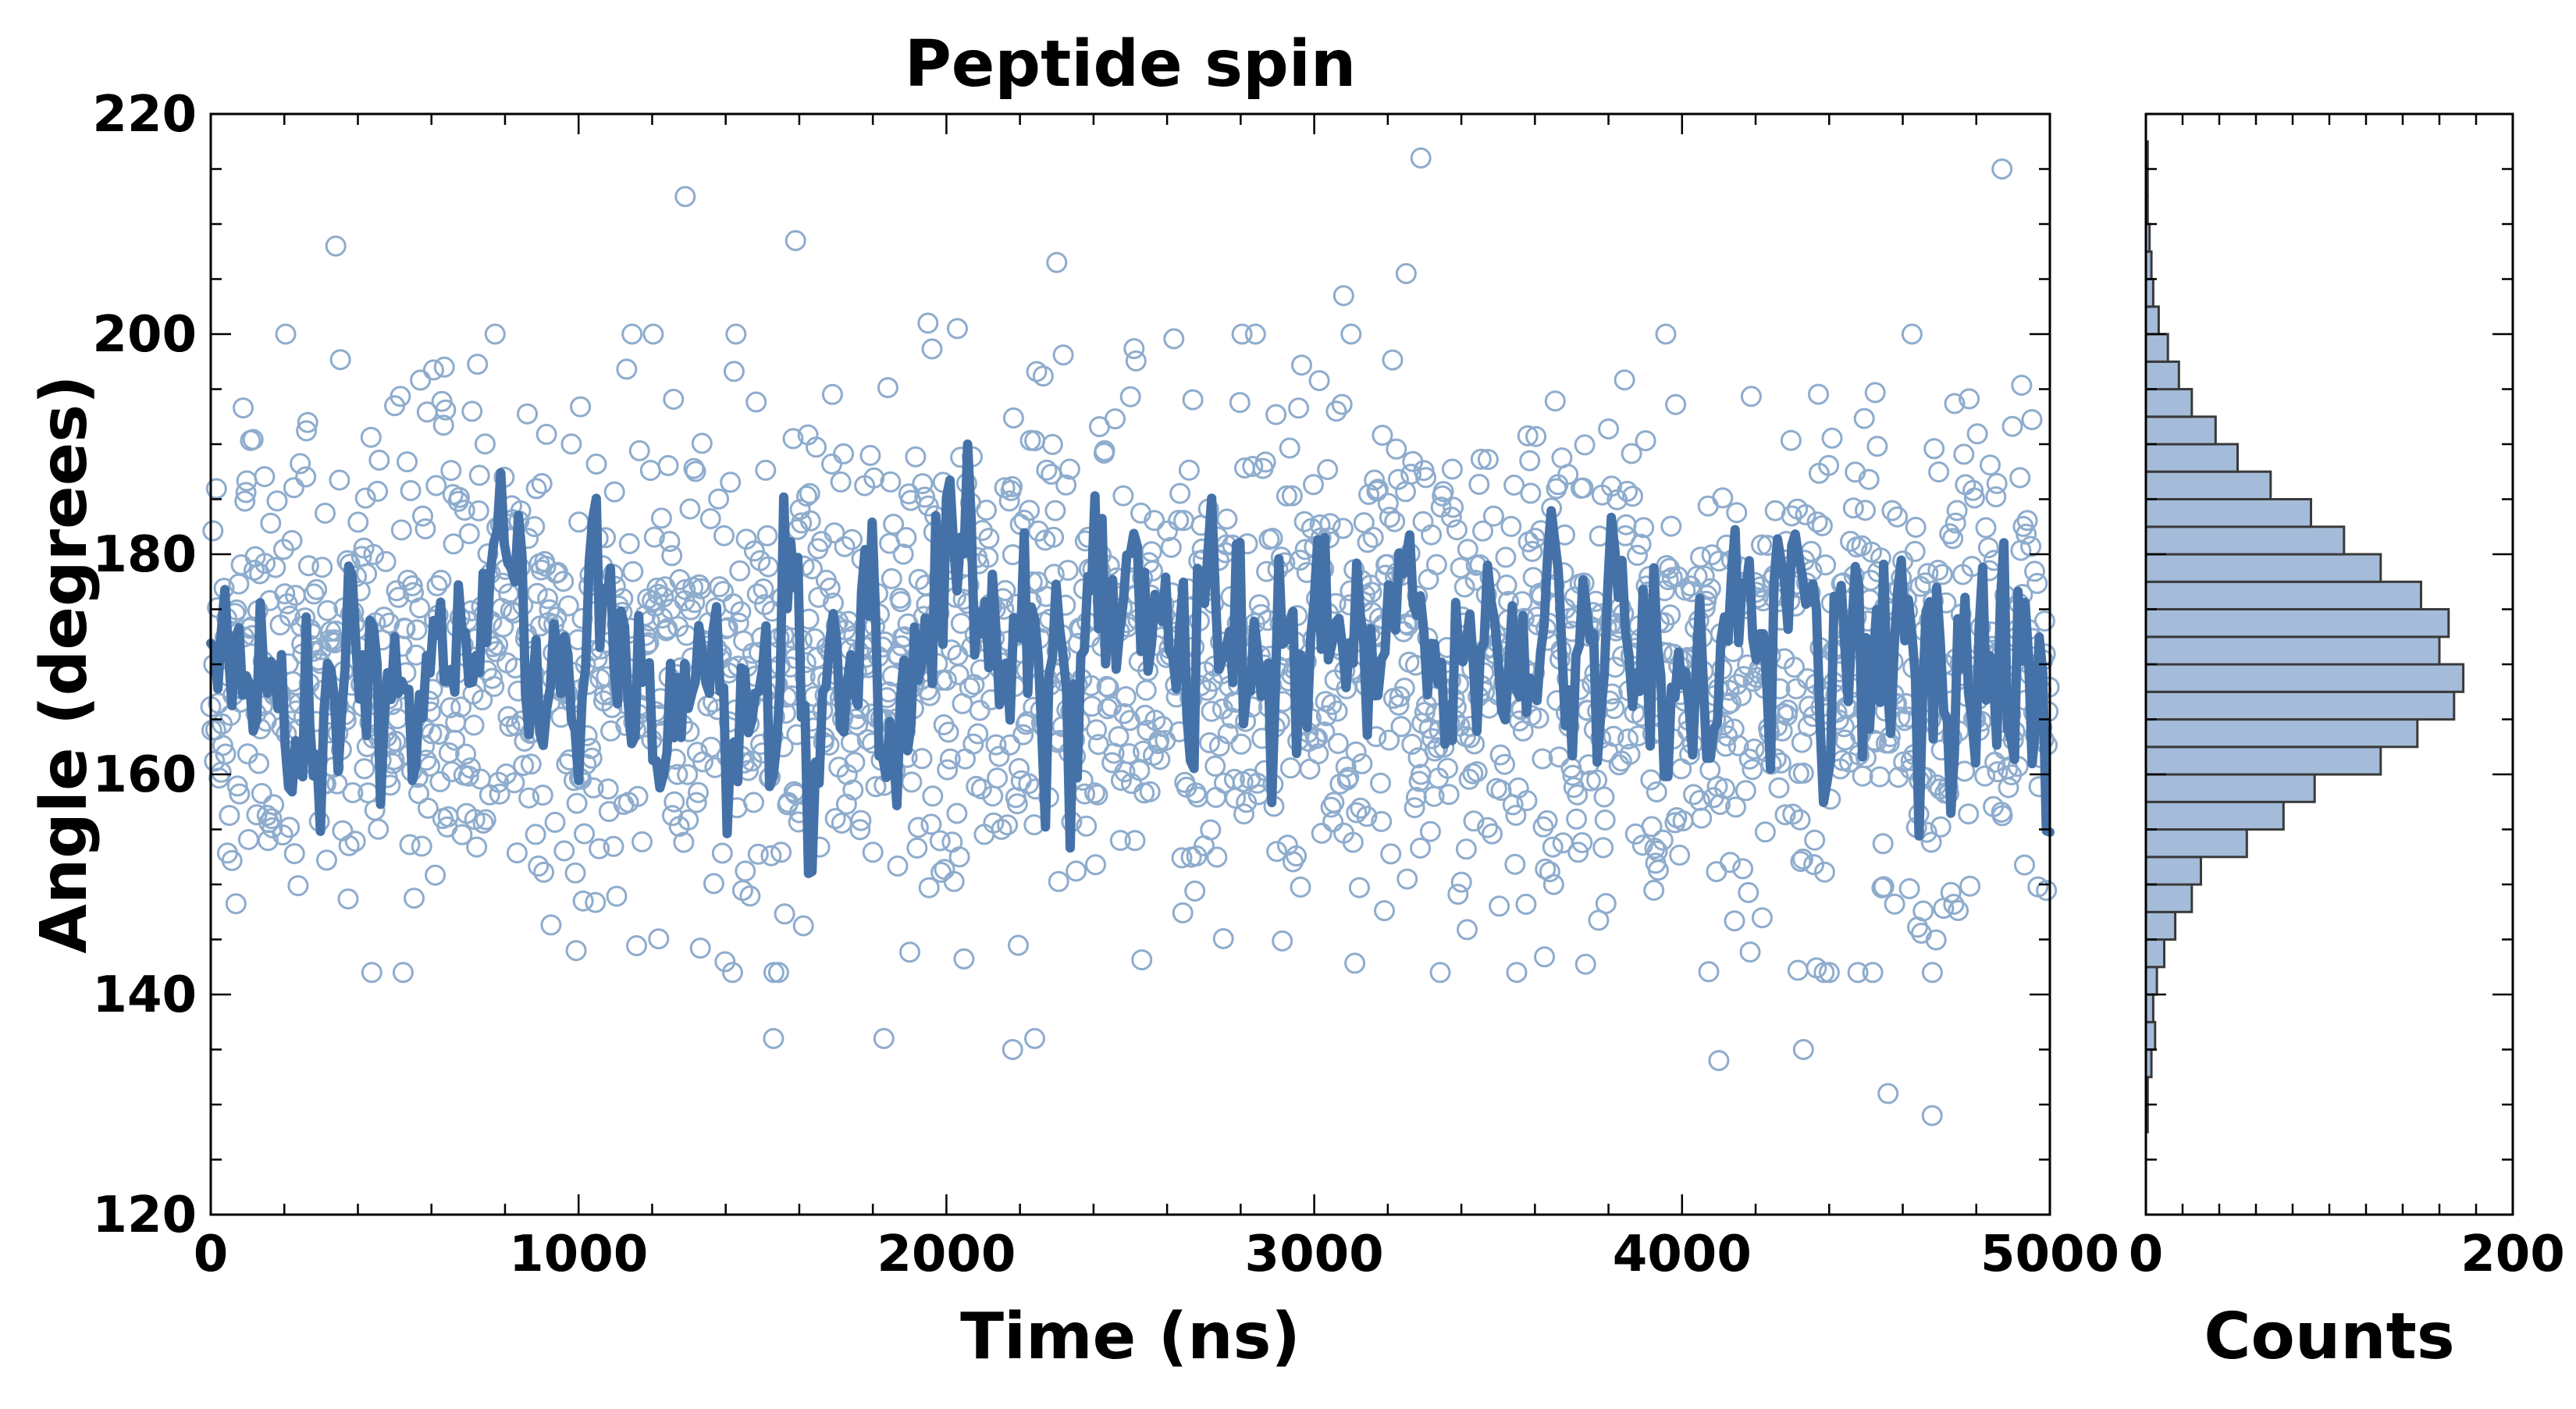  What do you see at coordinates (144, 995) in the screenshot?
I see `y-tick-label: 140` at bounding box center [144, 995].